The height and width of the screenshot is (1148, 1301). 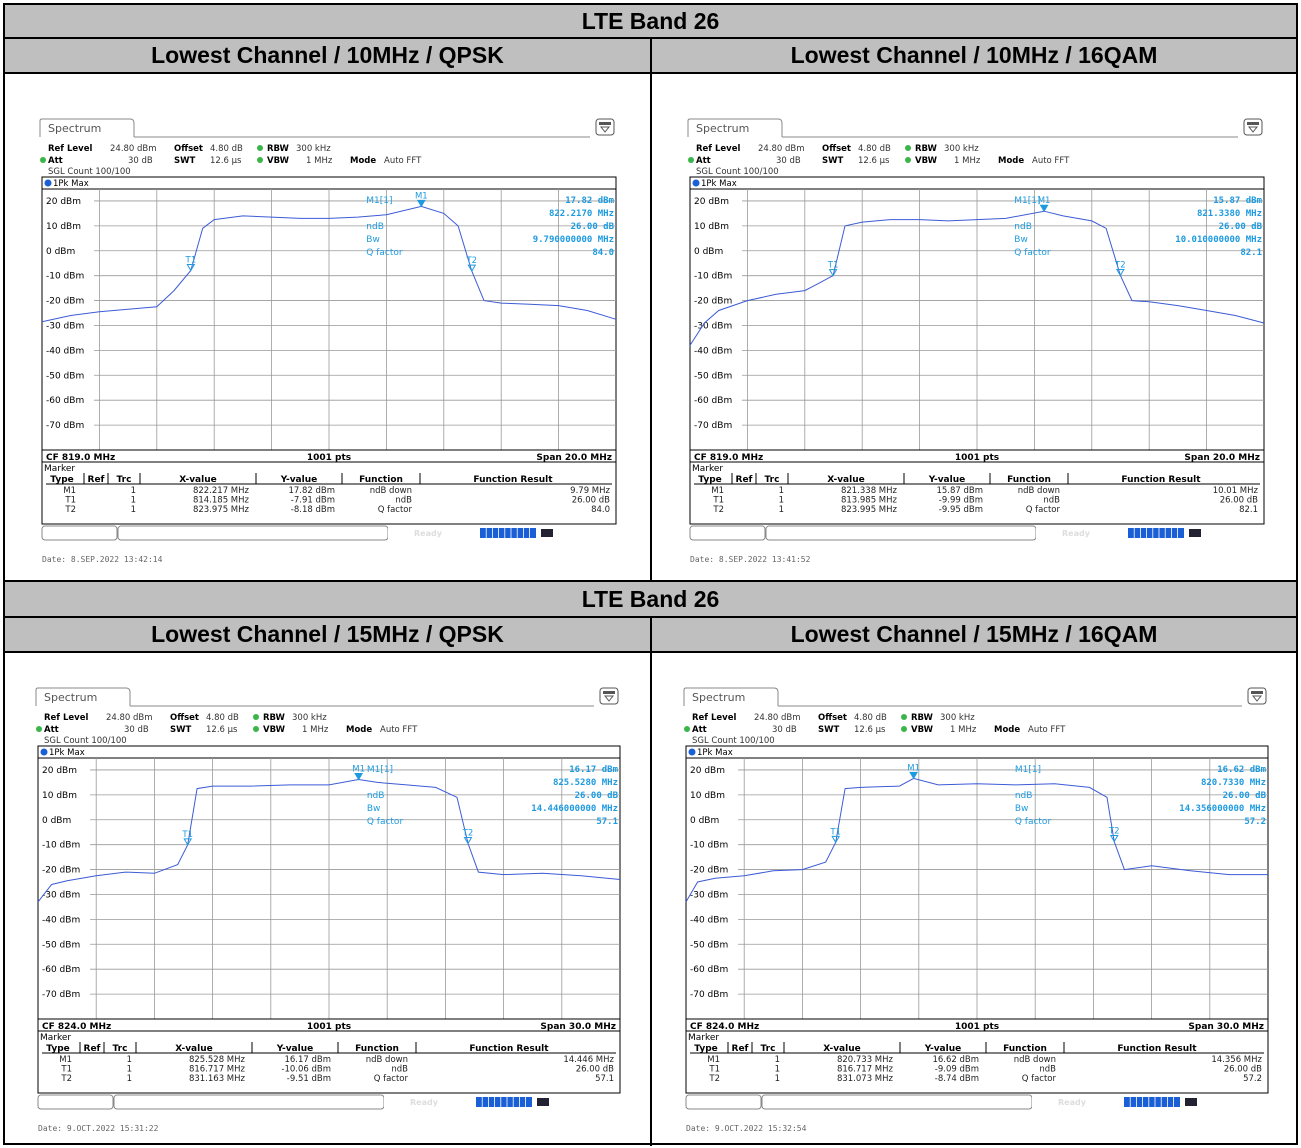 I want to click on spectrum-tab-label: Spectrum, so click(x=718, y=697).